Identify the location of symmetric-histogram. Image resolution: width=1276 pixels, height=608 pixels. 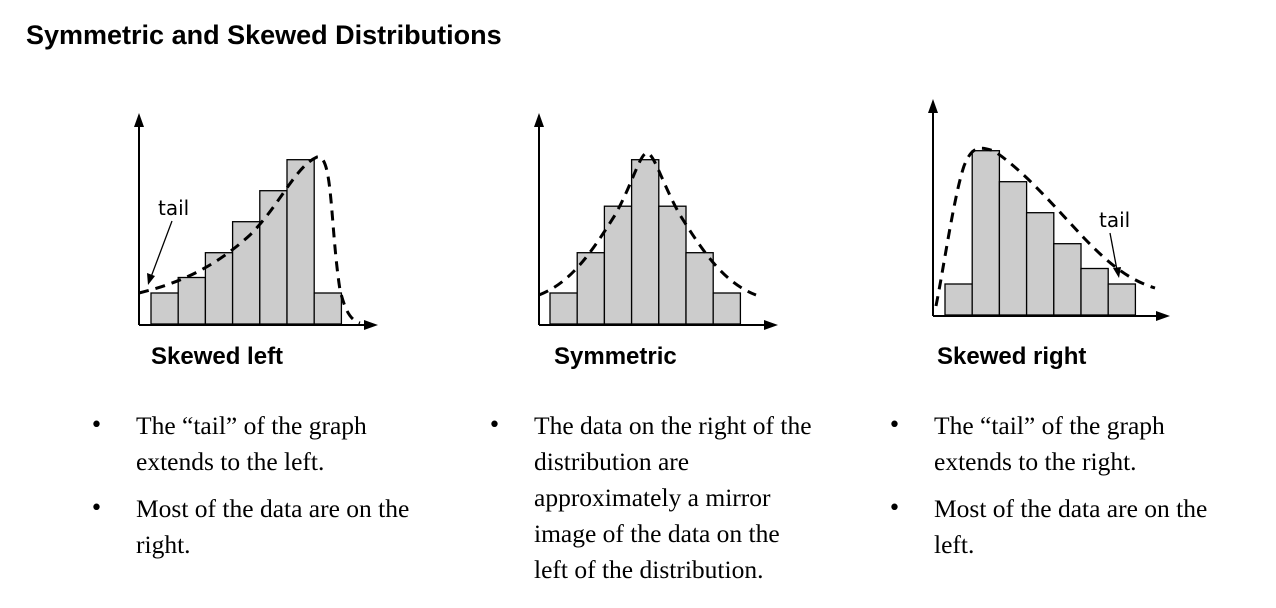
(656, 221).